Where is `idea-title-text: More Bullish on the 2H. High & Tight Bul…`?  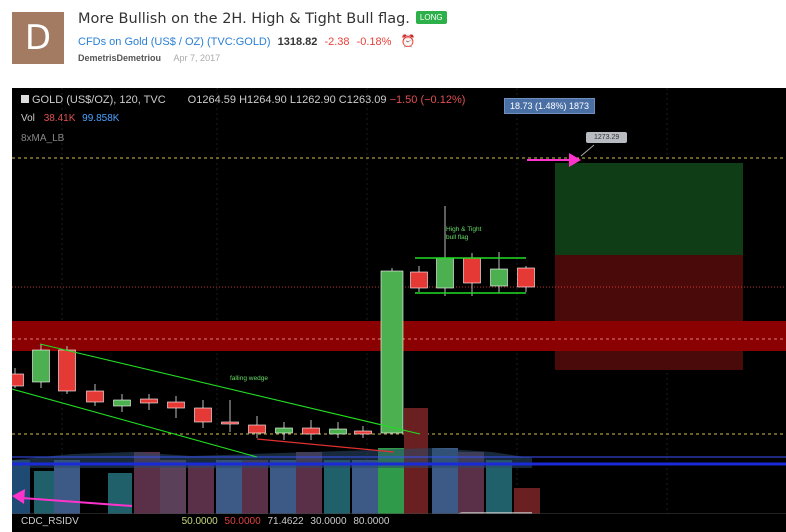 idea-title-text: More Bullish on the 2H. High & Tight Bul… is located at coordinates (244, 19).